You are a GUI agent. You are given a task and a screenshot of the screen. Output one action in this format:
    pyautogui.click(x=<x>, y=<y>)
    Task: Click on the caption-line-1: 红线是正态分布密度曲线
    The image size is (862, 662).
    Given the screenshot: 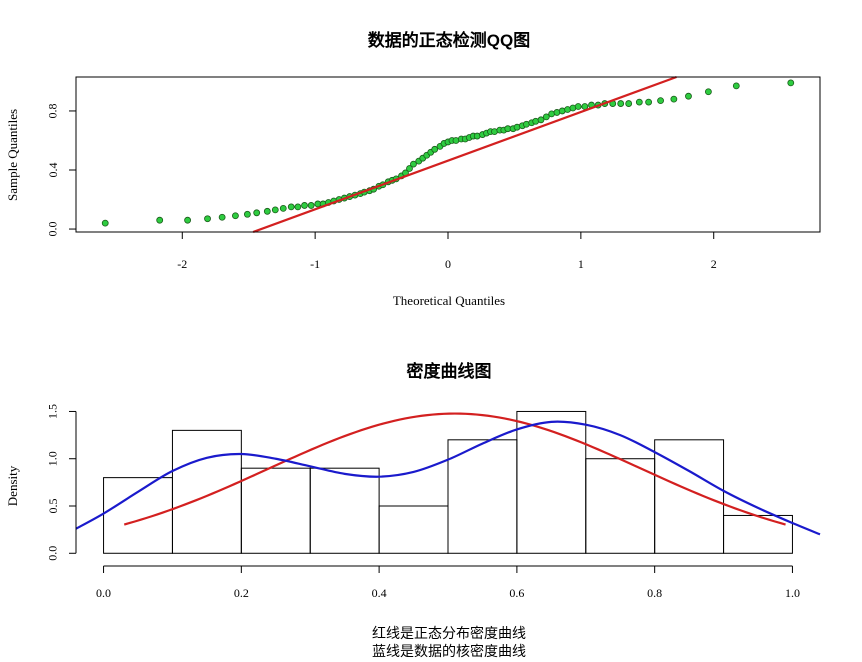 What is the action you would take?
    pyautogui.click(x=449, y=633)
    